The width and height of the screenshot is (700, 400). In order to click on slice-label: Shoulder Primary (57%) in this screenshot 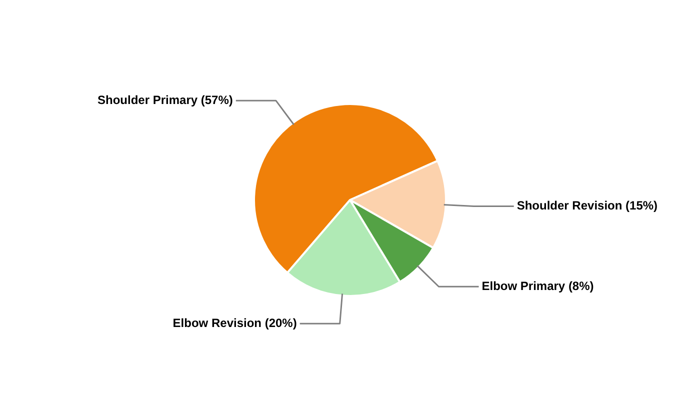, I will do `click(165, 99)`.